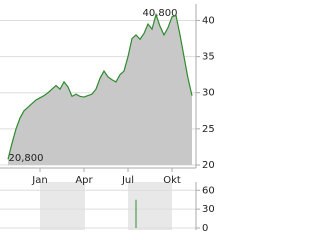 The width and height of the screenshot is (320, 240). I want to click on y-tick-label: 0, so click(205, 227).